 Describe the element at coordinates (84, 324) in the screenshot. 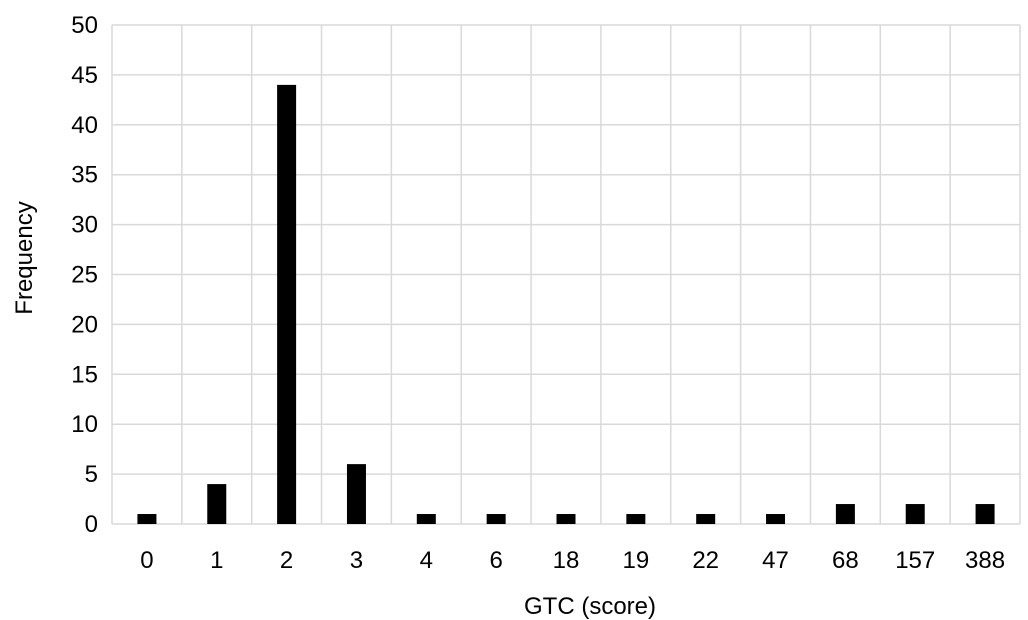

I see `y-tick-label: 20` at that location.